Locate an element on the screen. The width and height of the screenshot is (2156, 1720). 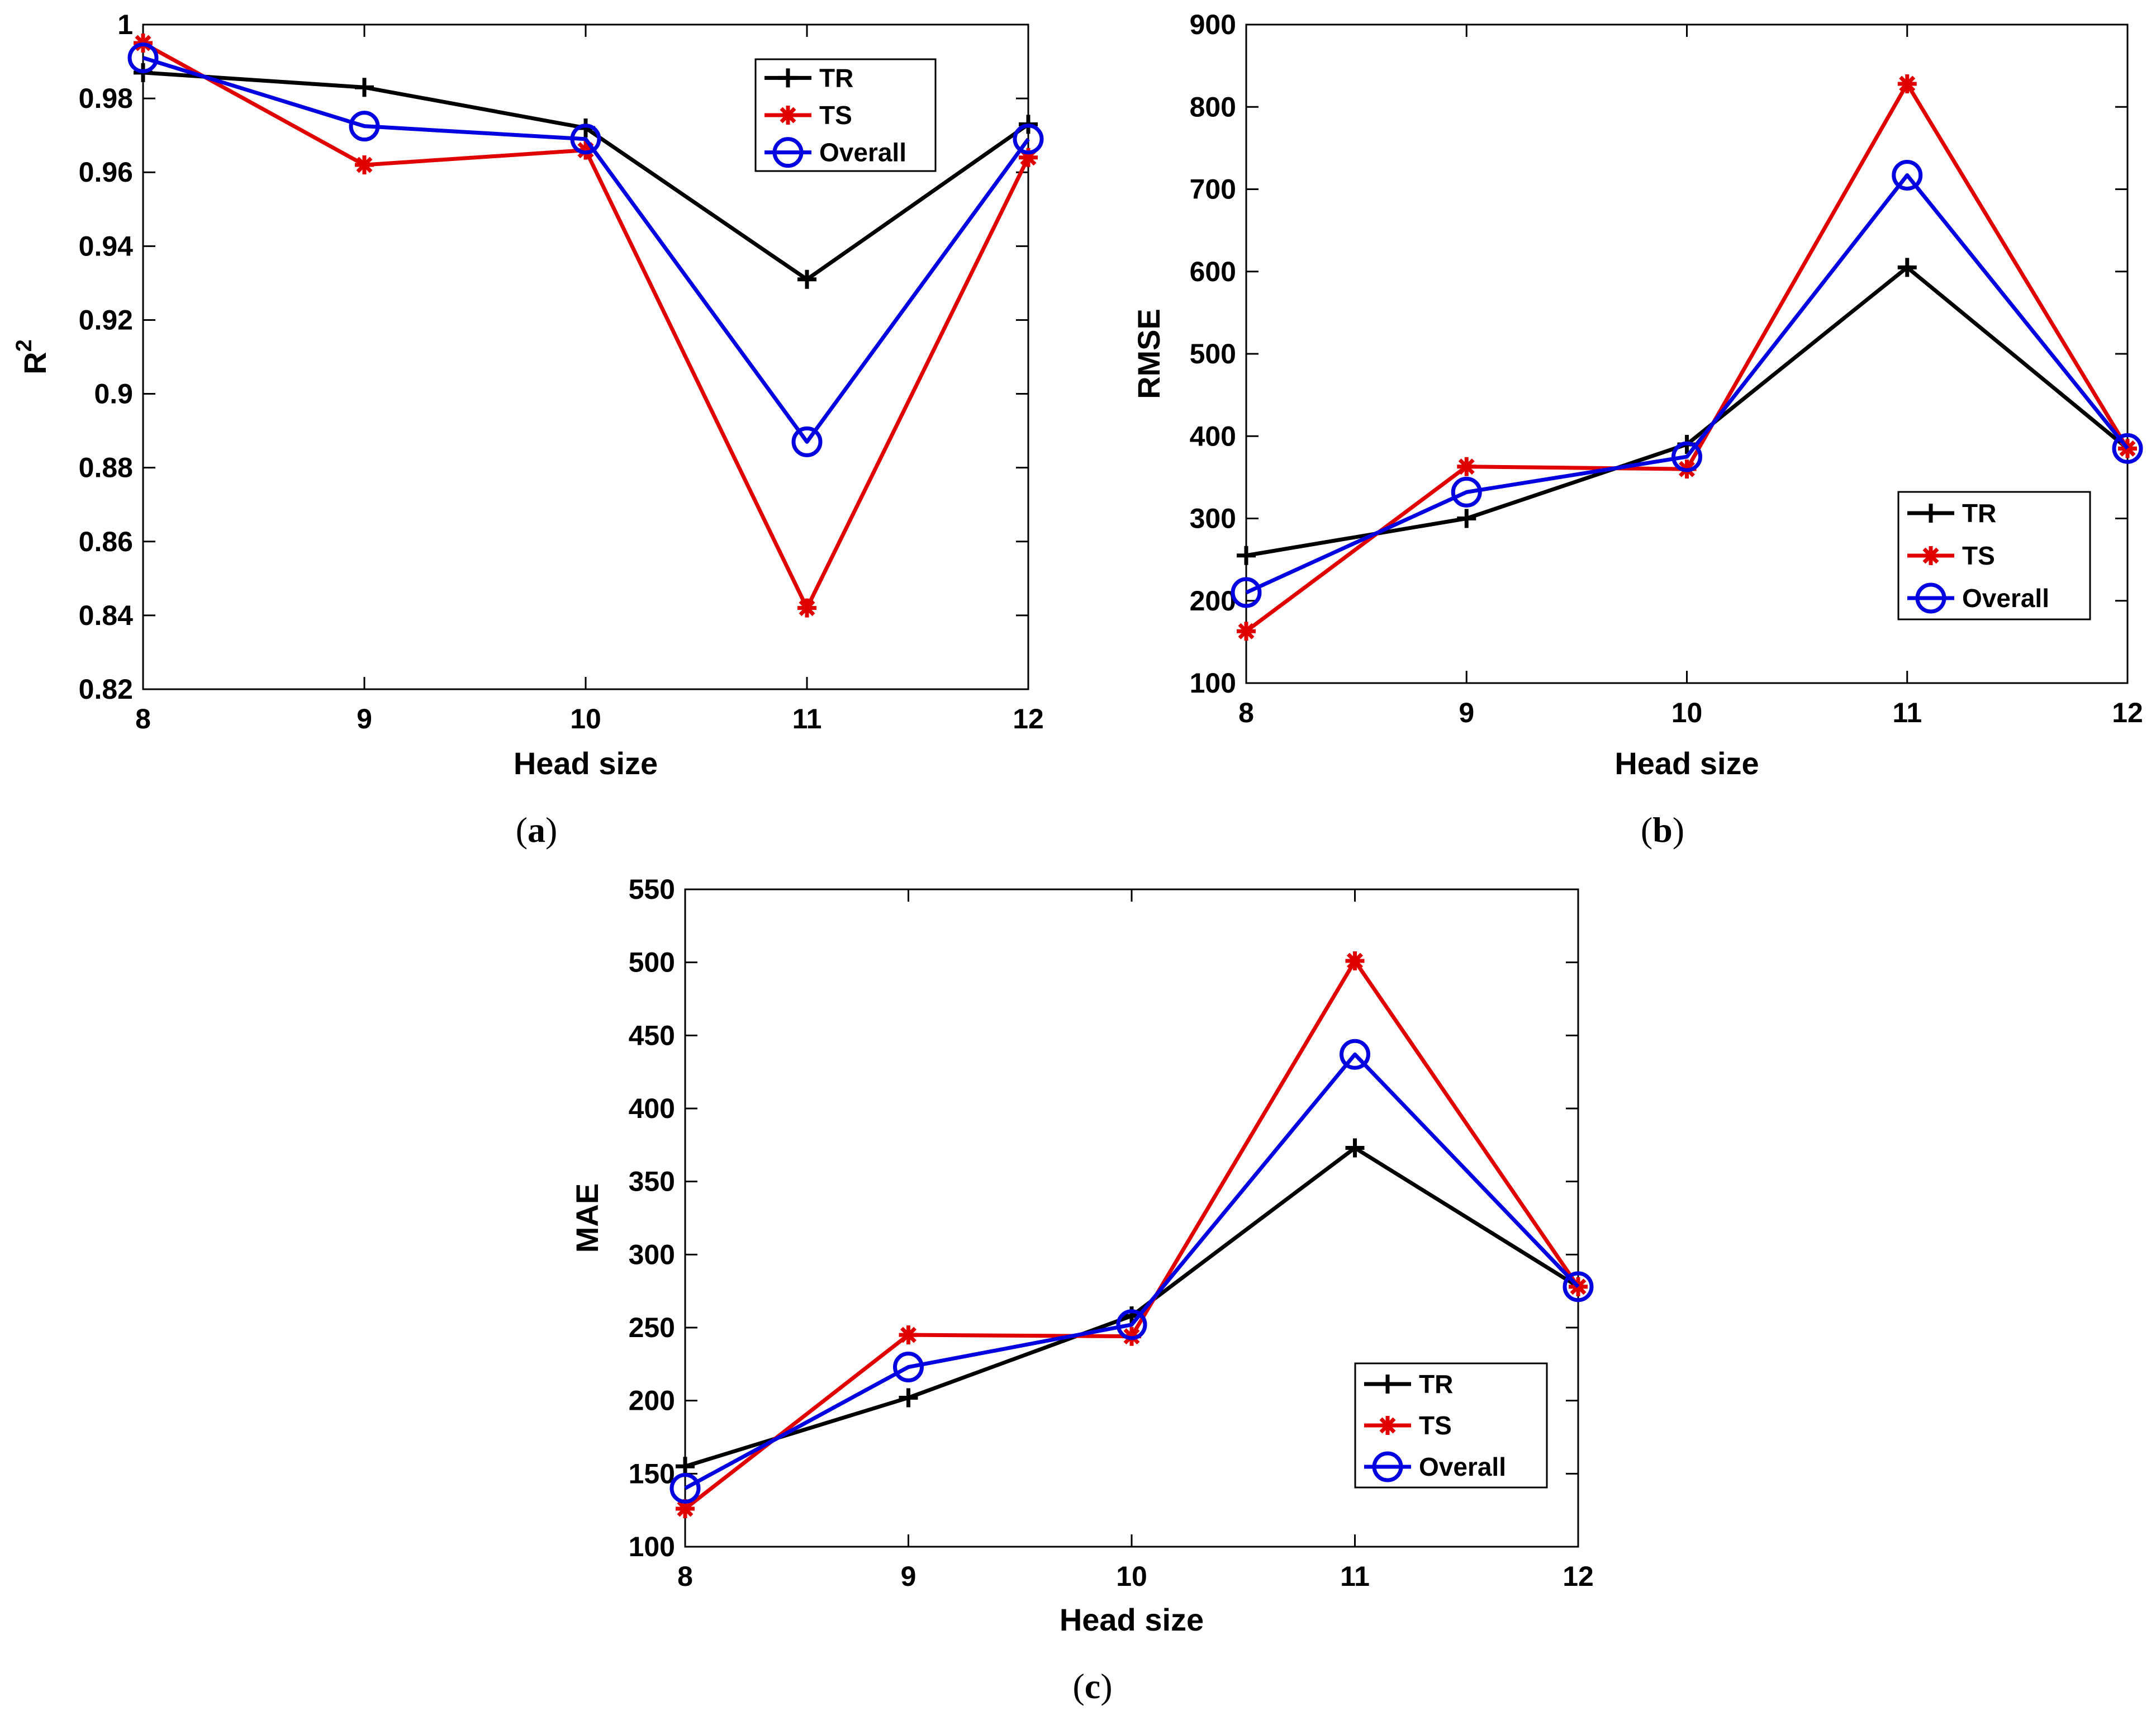
panel-caption: (b) is located at coordinates (1662, 830).